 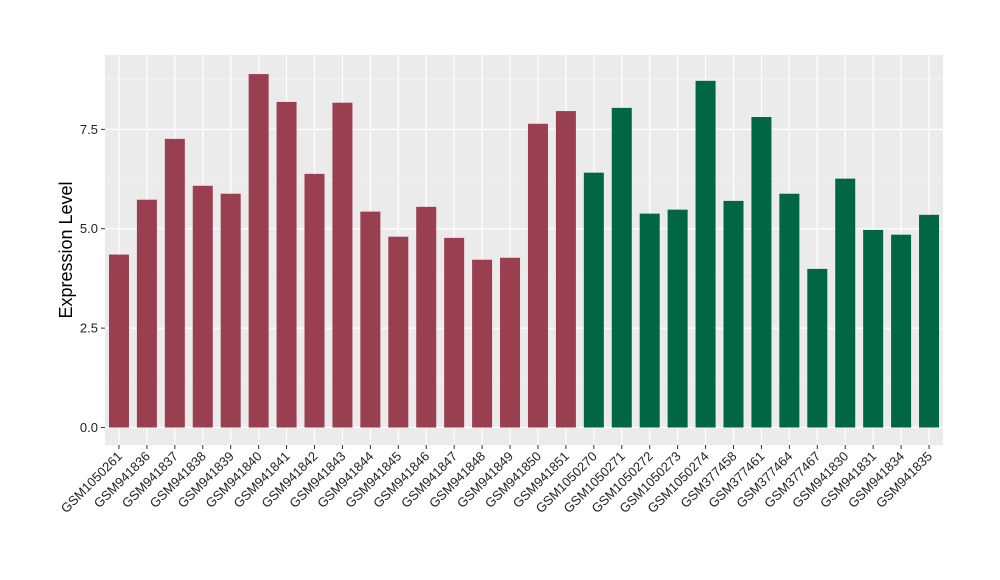 What do you see at coordinates (258, 251) in the screenshot?
I see `bar-GSM941840` at bounding box center [258, 251].